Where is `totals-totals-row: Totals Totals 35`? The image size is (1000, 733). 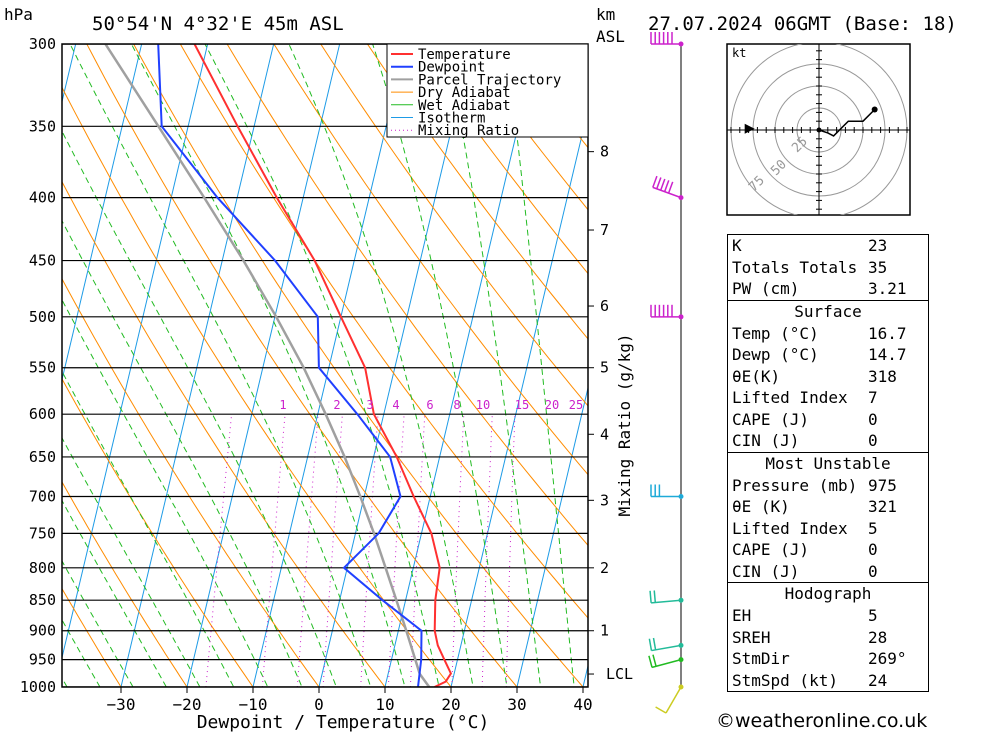 totals-totals-row: Totals Totals 35 is located at coordinates (828, 268).